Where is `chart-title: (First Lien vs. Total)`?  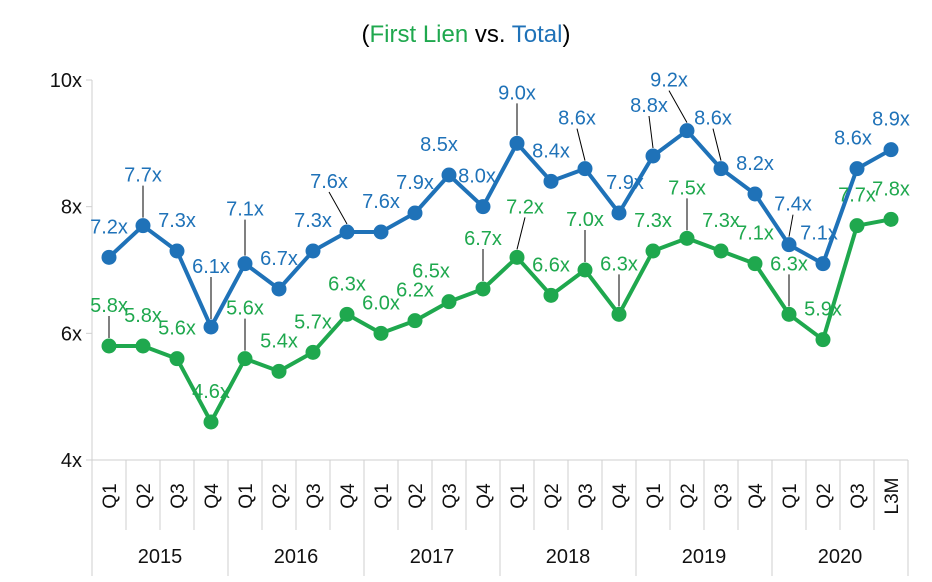
chart-title: (First Lien vs. Total) is located at coordinates (466, 34).